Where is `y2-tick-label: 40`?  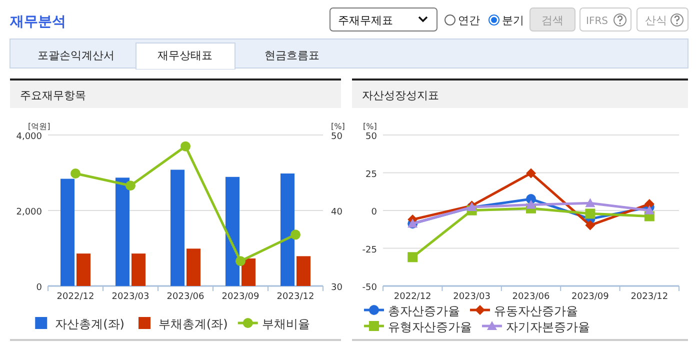 y2-tick-label: 40 is located at coordinates (337, 213).